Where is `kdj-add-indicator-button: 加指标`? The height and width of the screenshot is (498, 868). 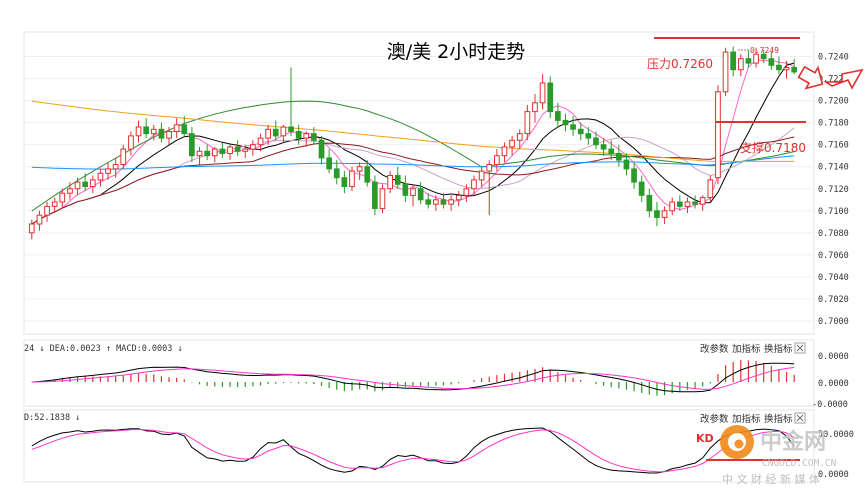 kdj-add-indicator-button: 加指标 is located at coordinates (746, 419).